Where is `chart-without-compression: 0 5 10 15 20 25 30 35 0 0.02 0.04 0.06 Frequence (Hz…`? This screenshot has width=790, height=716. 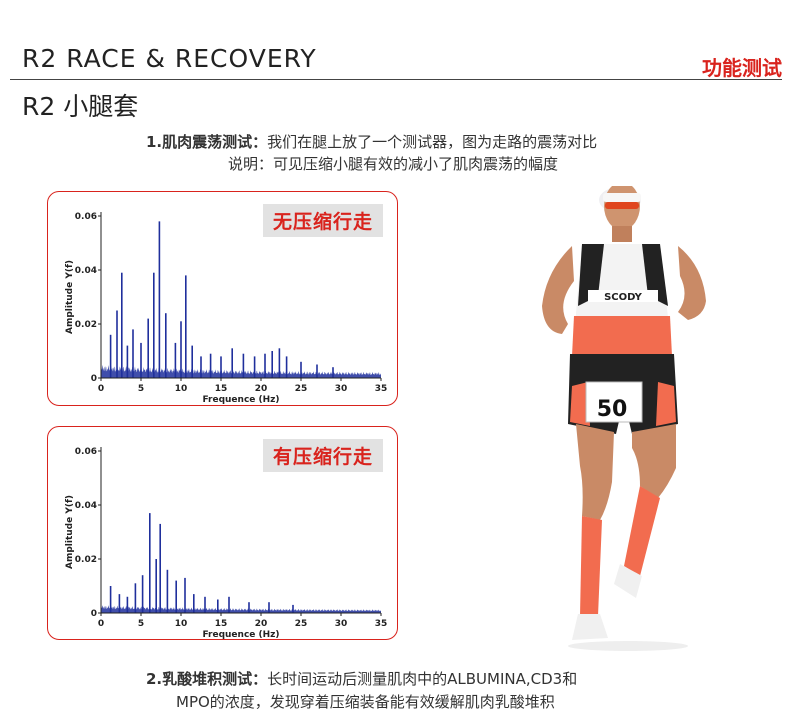
chart-without-compression: 0 5 10 15 20 25 30 35 0 0.02 0.04 0.06 Frequence (Hz… is located at coordinates (222, 298).